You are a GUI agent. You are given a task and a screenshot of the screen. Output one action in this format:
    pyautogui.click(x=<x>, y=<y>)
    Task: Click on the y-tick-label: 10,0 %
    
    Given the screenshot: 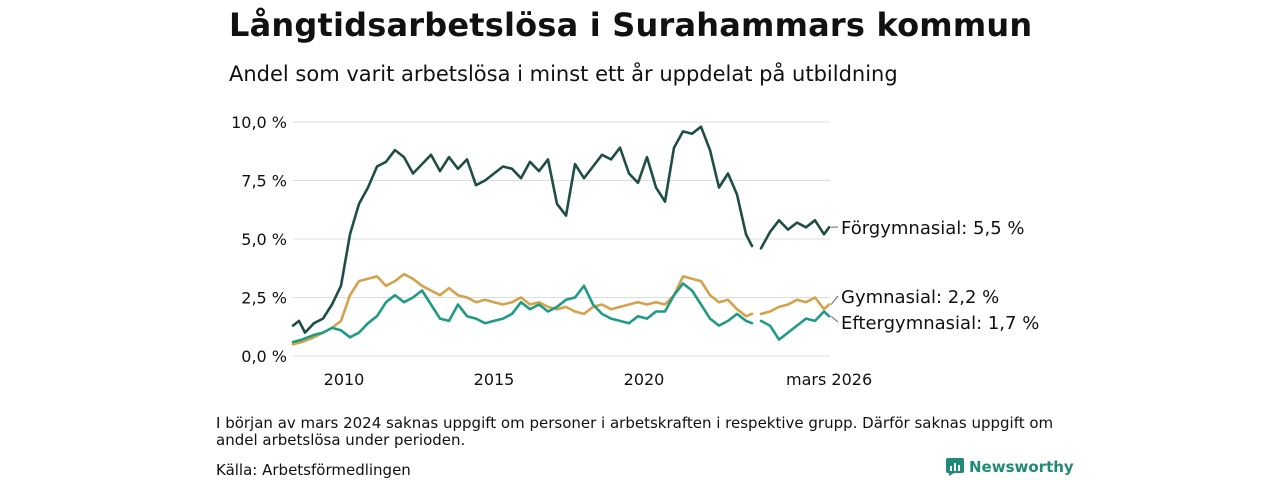 What is the action you would take?
    pyautogui.click(x=259, y=122)
    